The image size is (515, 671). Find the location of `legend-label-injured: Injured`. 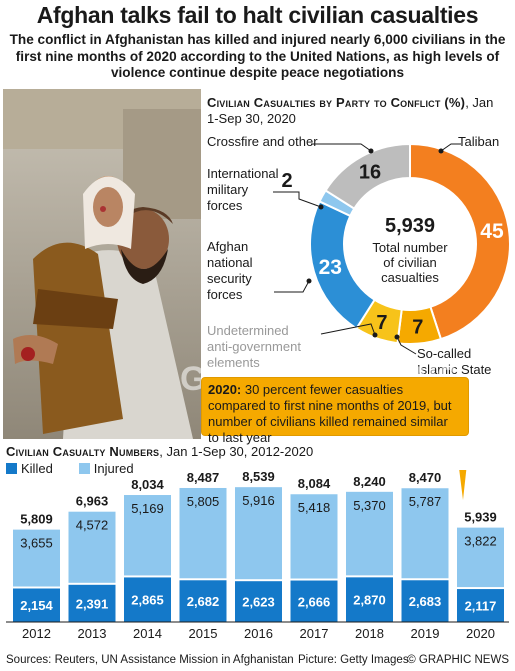

legend-label-injured: Injured is located at coordinates (113, 469).